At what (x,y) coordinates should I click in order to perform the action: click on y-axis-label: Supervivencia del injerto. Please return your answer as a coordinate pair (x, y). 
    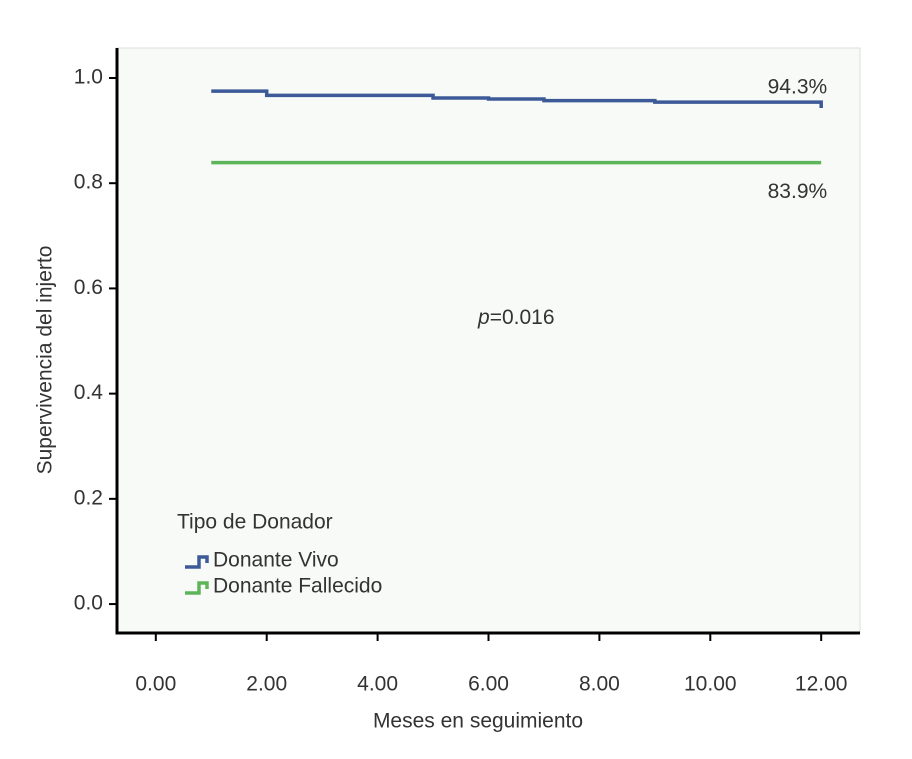
    Looking at the image, I should click on (45, 360).